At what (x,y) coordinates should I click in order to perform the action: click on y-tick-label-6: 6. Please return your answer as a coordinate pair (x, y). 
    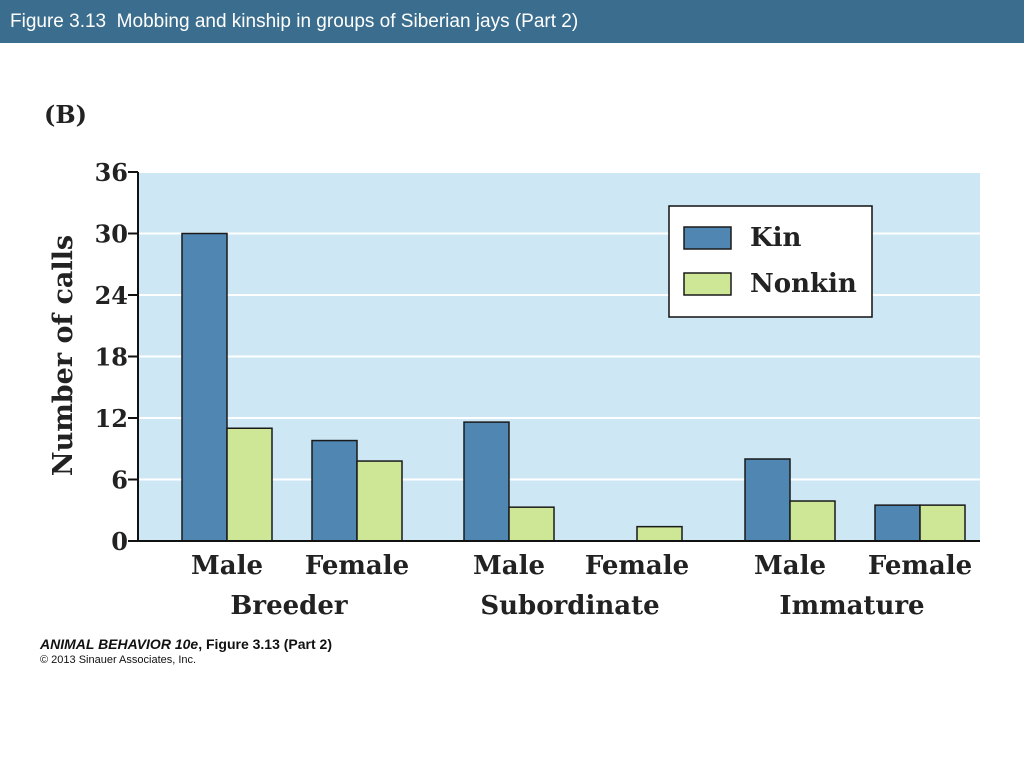
    Looking at the image, I should click on (119, 480).